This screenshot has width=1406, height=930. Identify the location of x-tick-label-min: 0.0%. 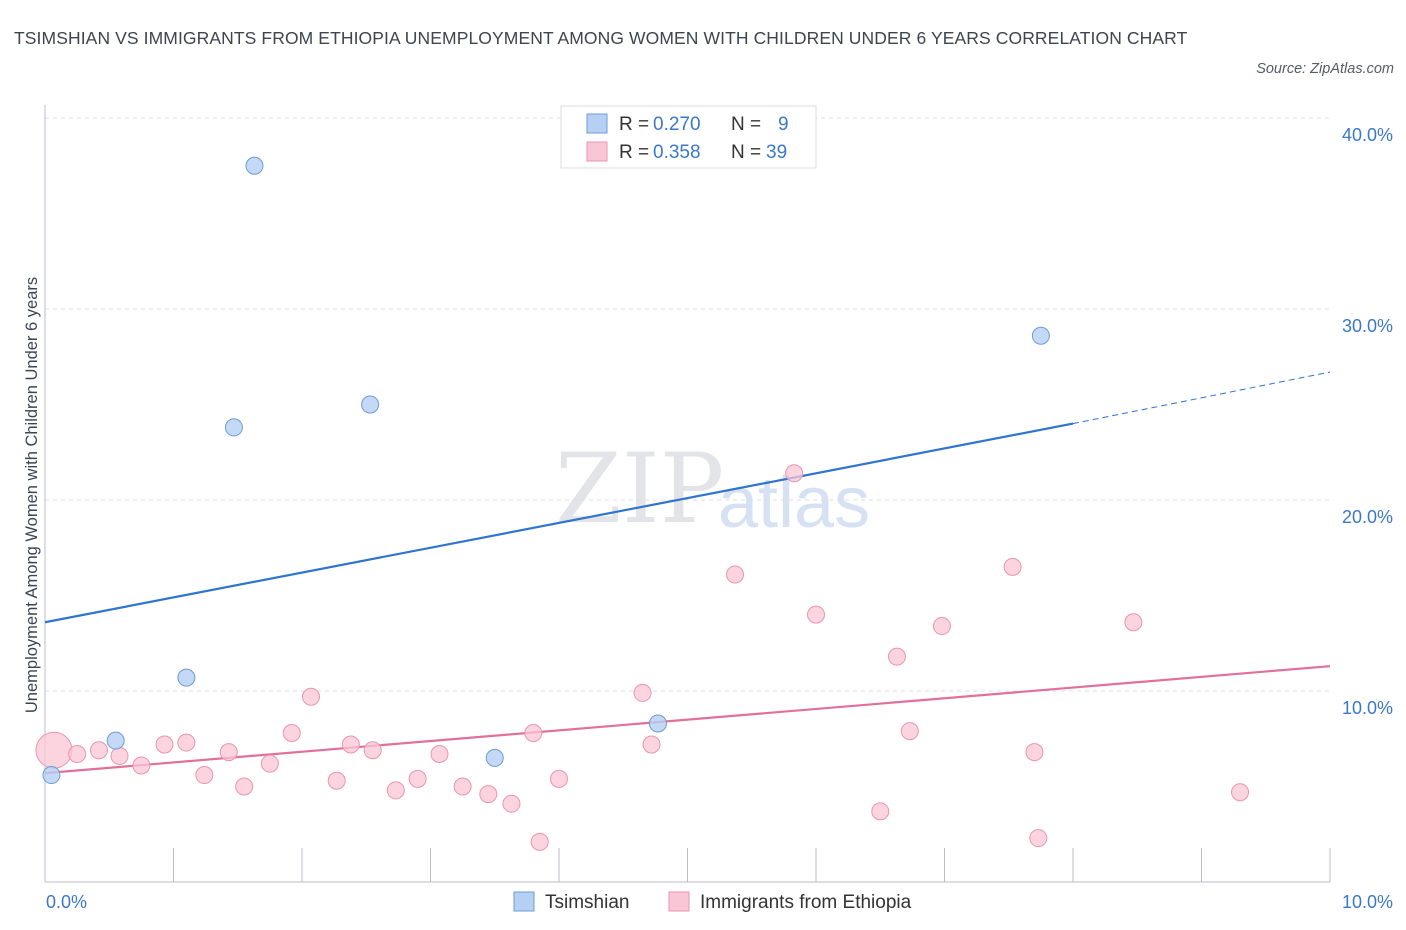
(66, 902).